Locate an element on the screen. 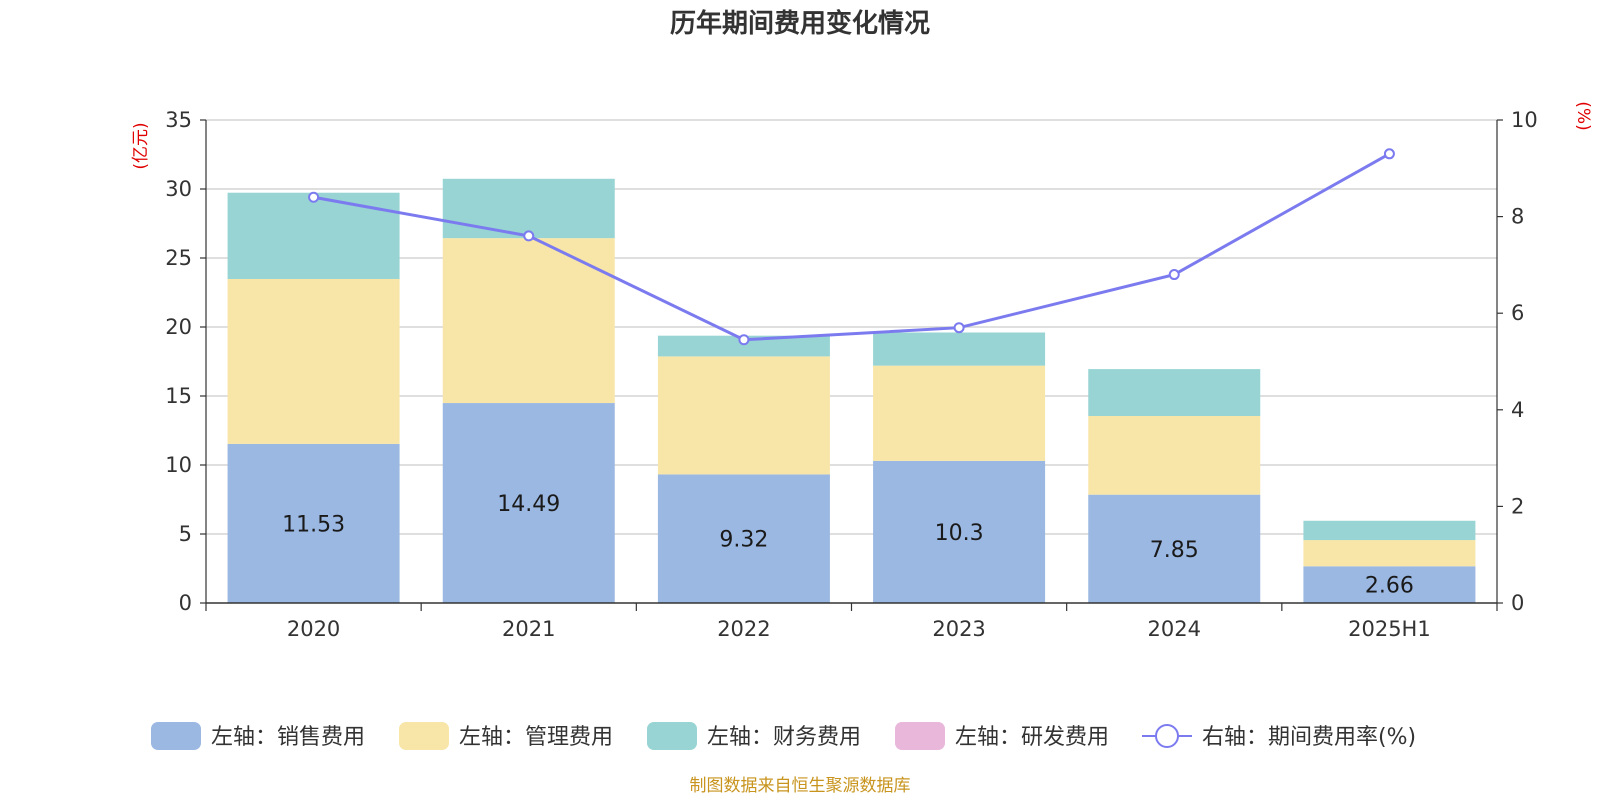 The height and width of the screenshot is (800, 1600). left-axis-tick-label: 0 is located at coordinates (185, 603).